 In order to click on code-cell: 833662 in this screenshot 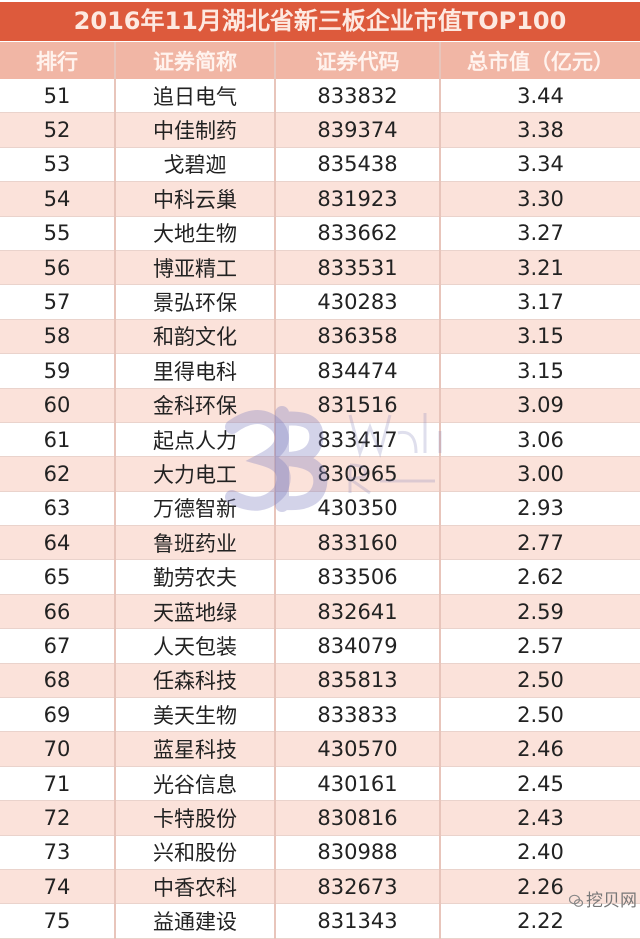, I will do `click(358, 233)`.